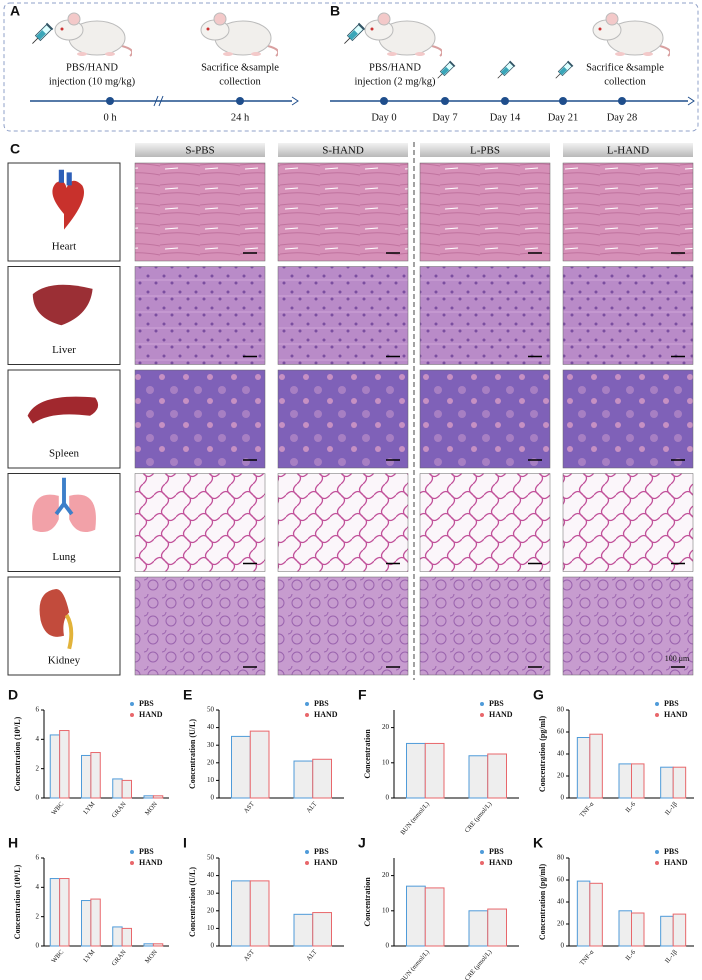 The width and height of the screenshot is (702, 980). Describe the element at coordinates (185, 843) in the screenshot. I see `panel-label: I` at that location.